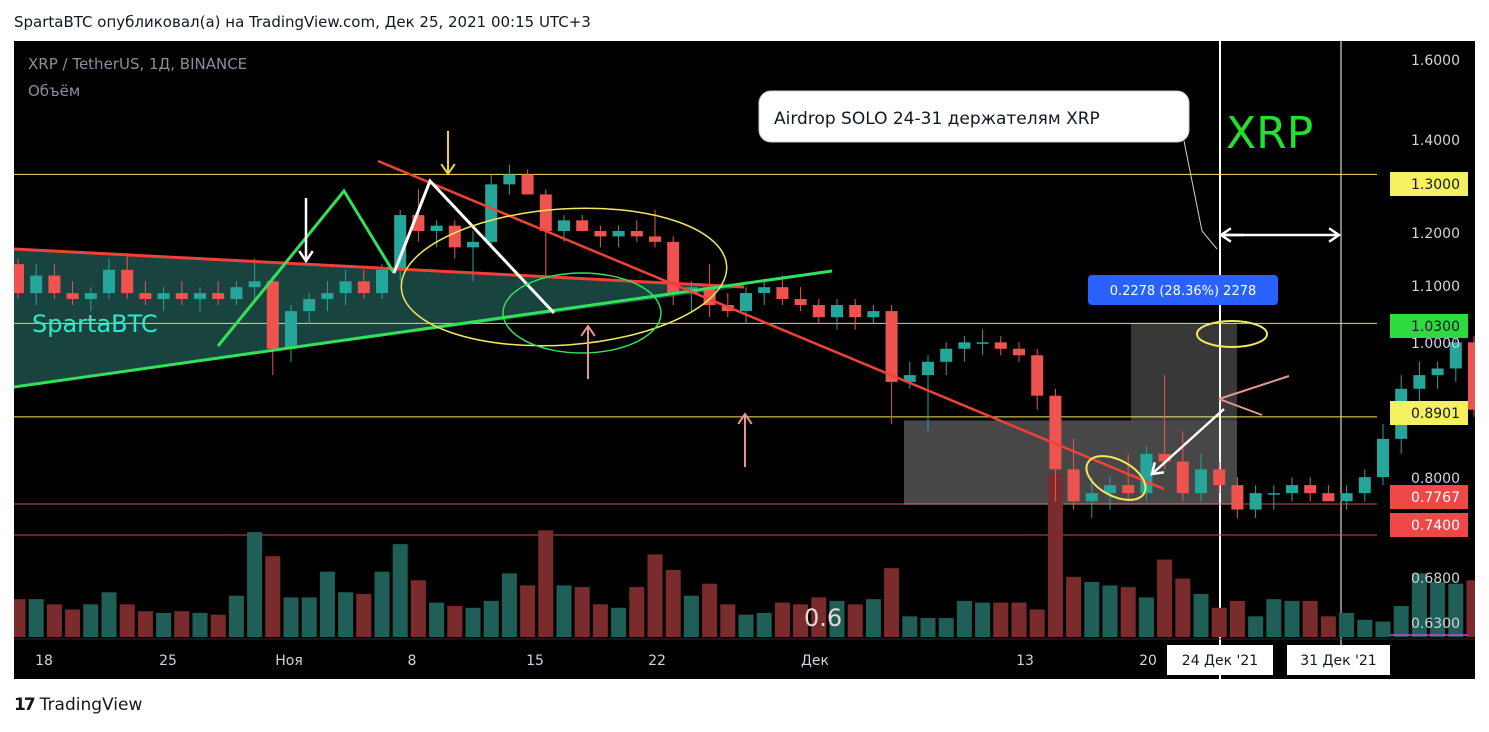 The height and width of the screenshot is (732, 1489). Describe the element at coordinates (1200, 195) in the screenshot. I see `note-leader-line` at that location.